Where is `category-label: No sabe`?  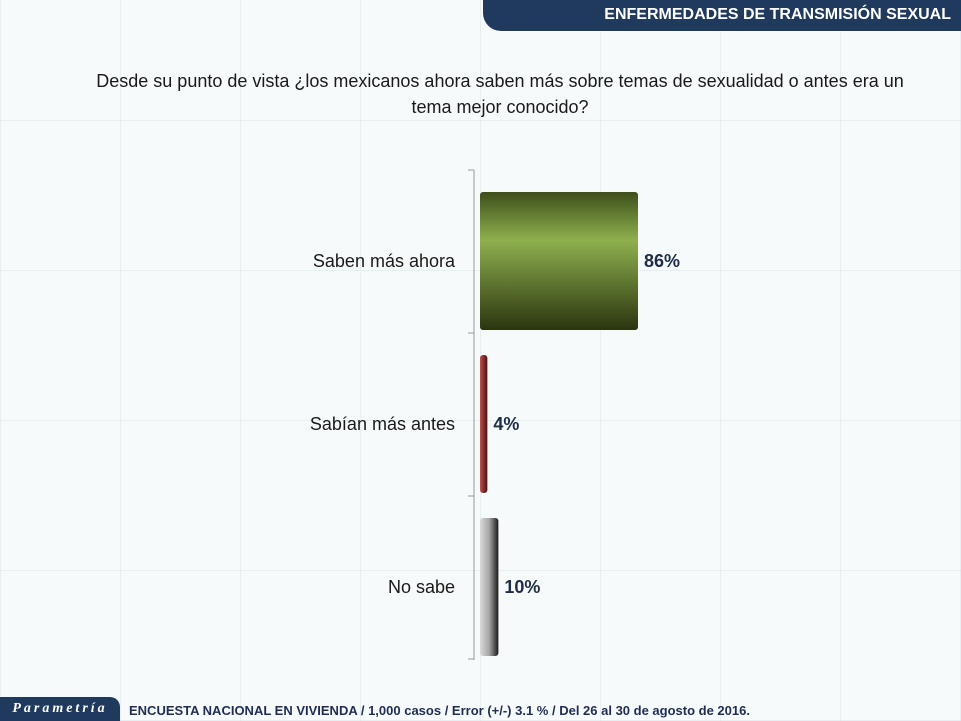 category-label: No sabe is located at coordinates (421, 587).